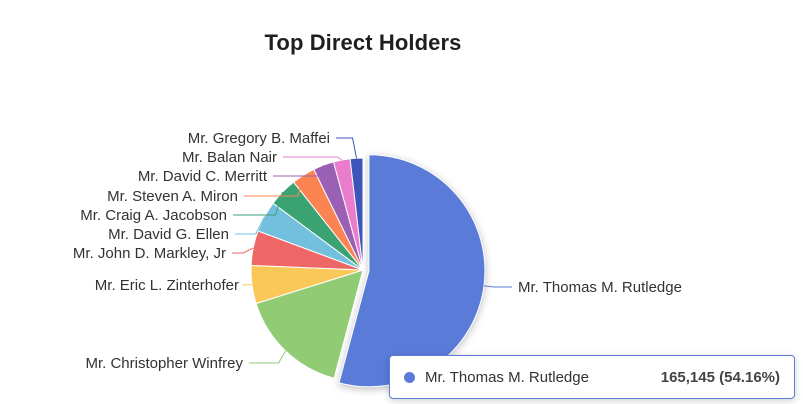  Describe the element at coordinates (600, 287) in the screenshot. I see `slice-label: Mr. Thomas M. Rutledge` at that location.